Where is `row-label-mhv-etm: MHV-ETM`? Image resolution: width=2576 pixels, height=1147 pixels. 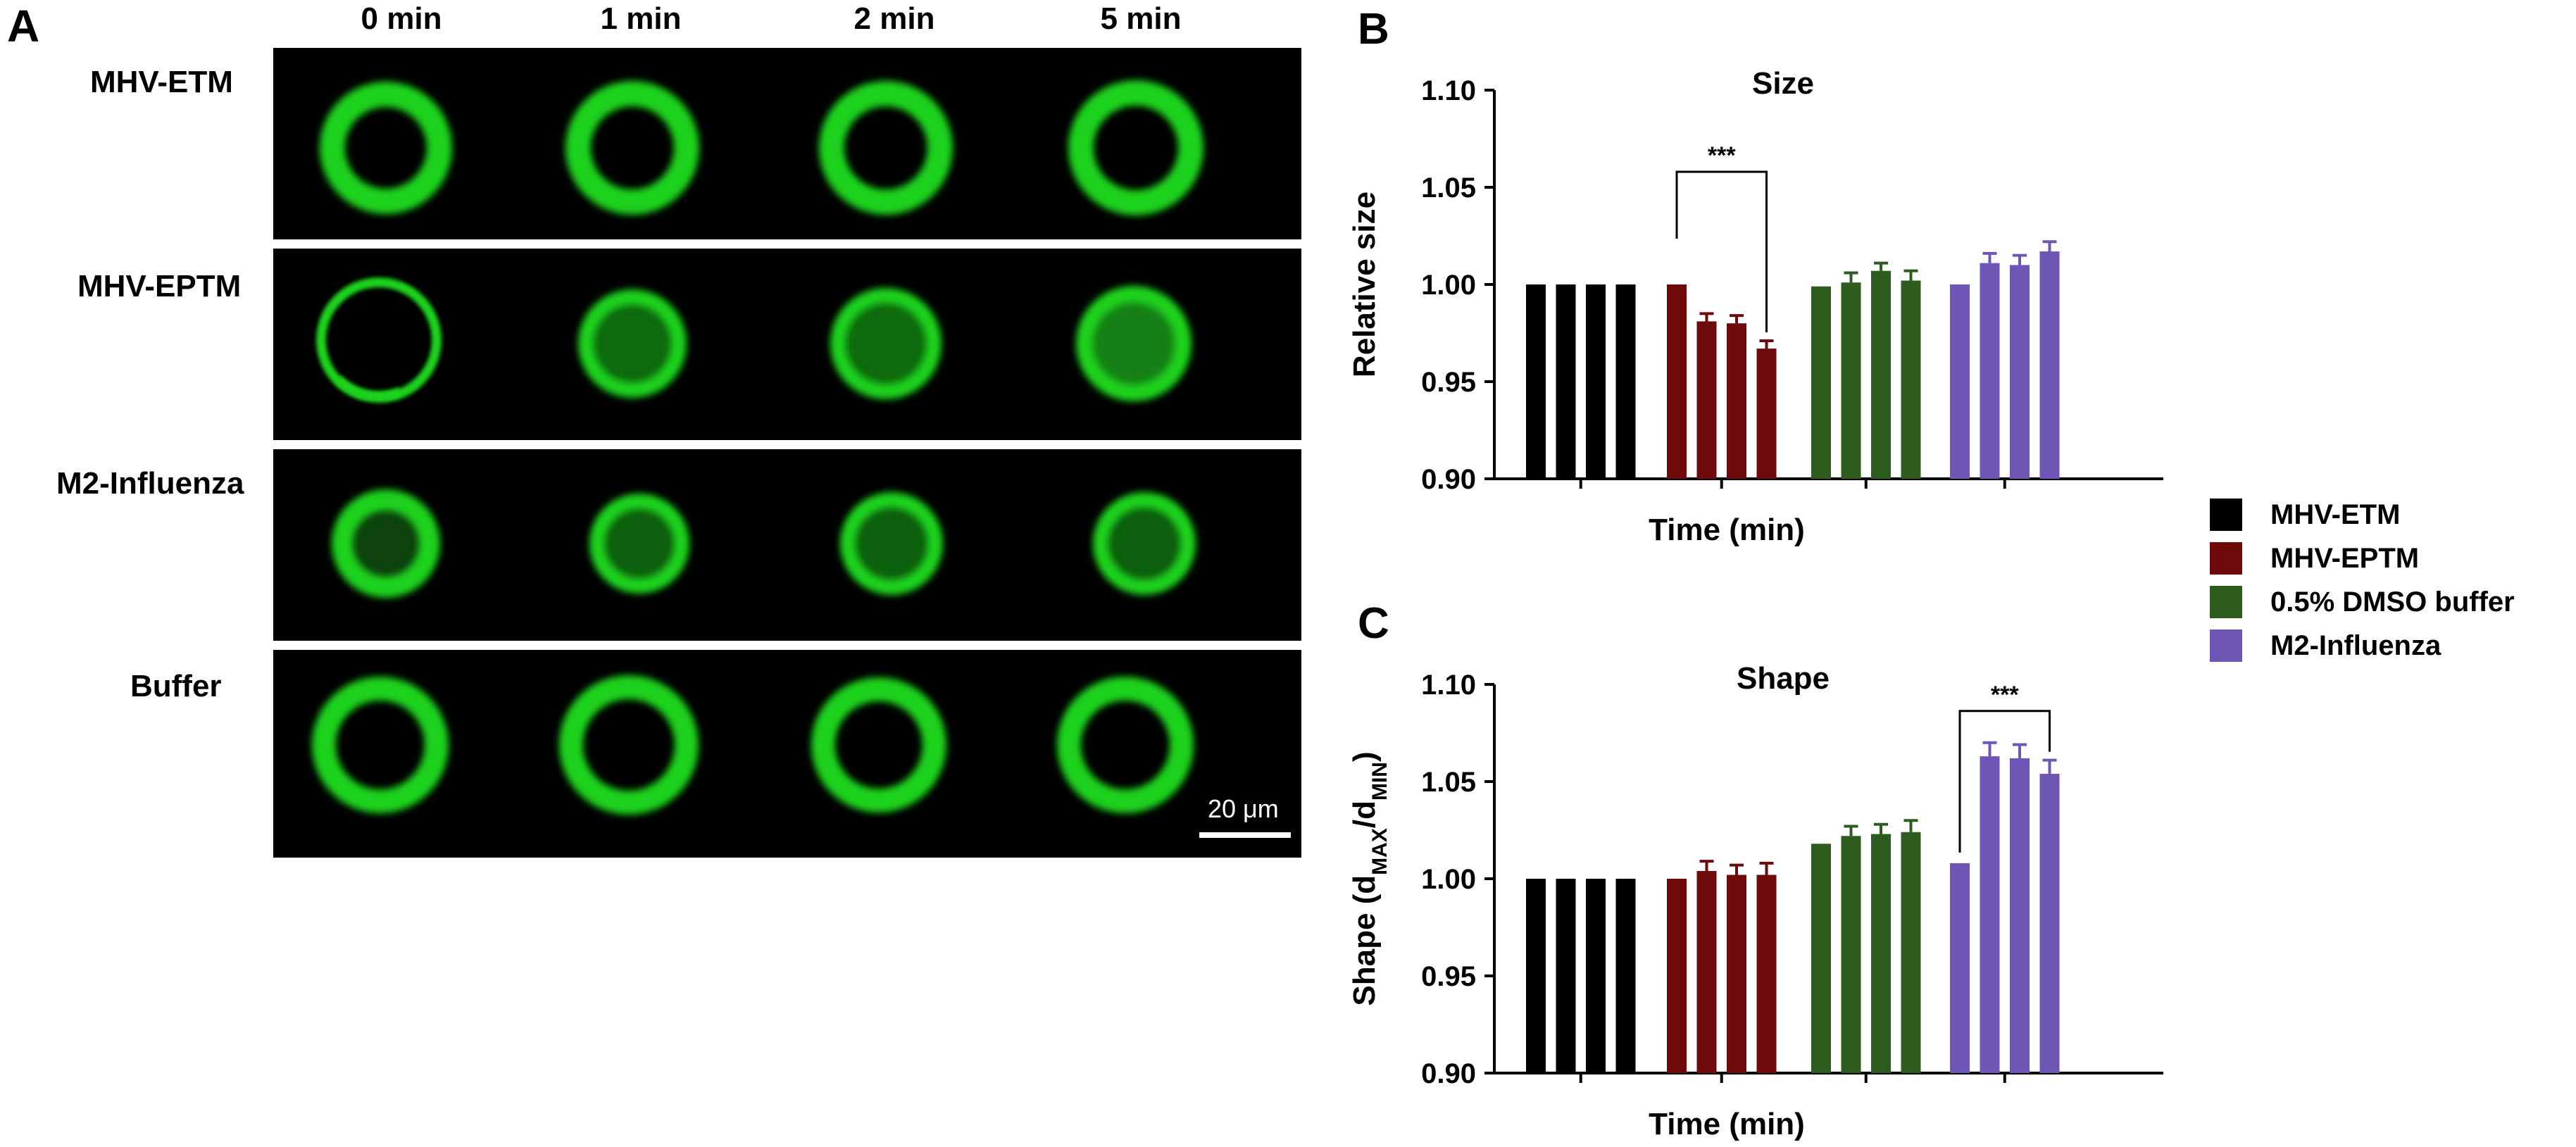
row-label-mhv-etm: MHV-ETM is located at coordinates (161, 82).